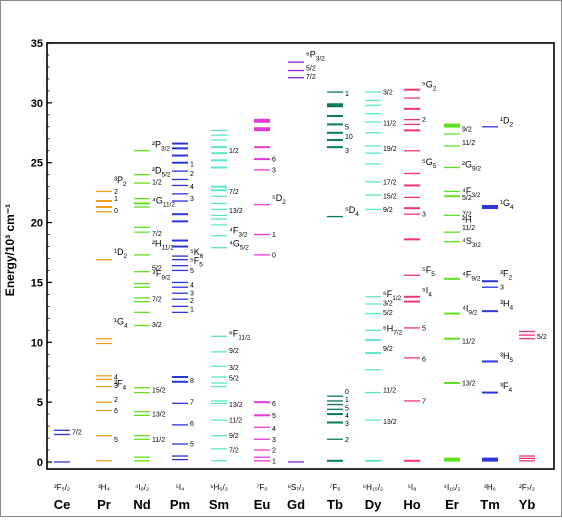  I want to click on term-label: ³P2, so click(120, 181).